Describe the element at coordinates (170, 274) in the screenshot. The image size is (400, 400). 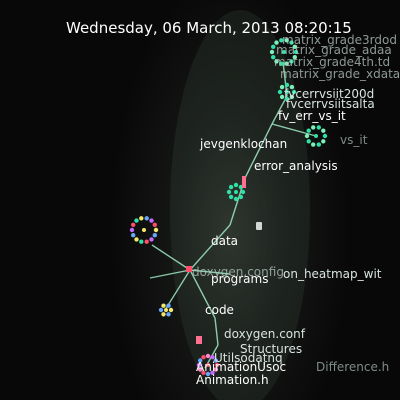
I see `edge-programs-left` at that location.